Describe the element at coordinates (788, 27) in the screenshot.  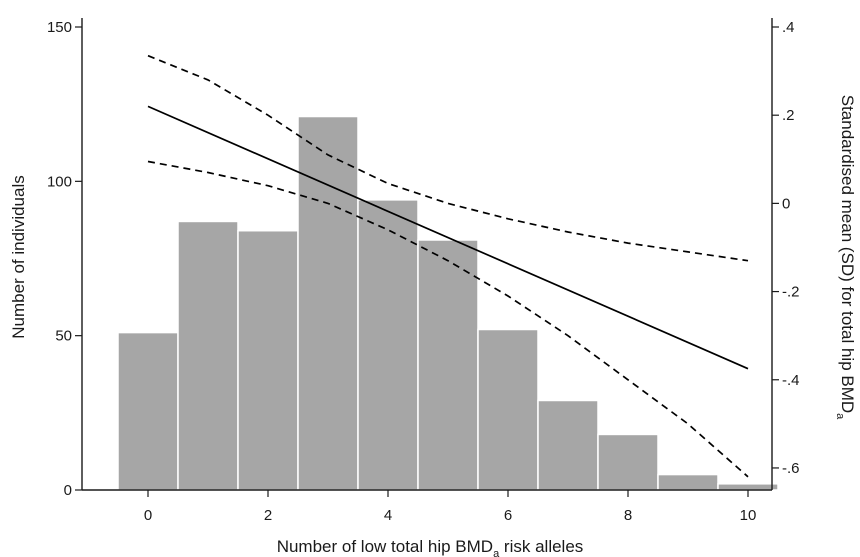
I see `y-right-tick-label: .4` at that location.